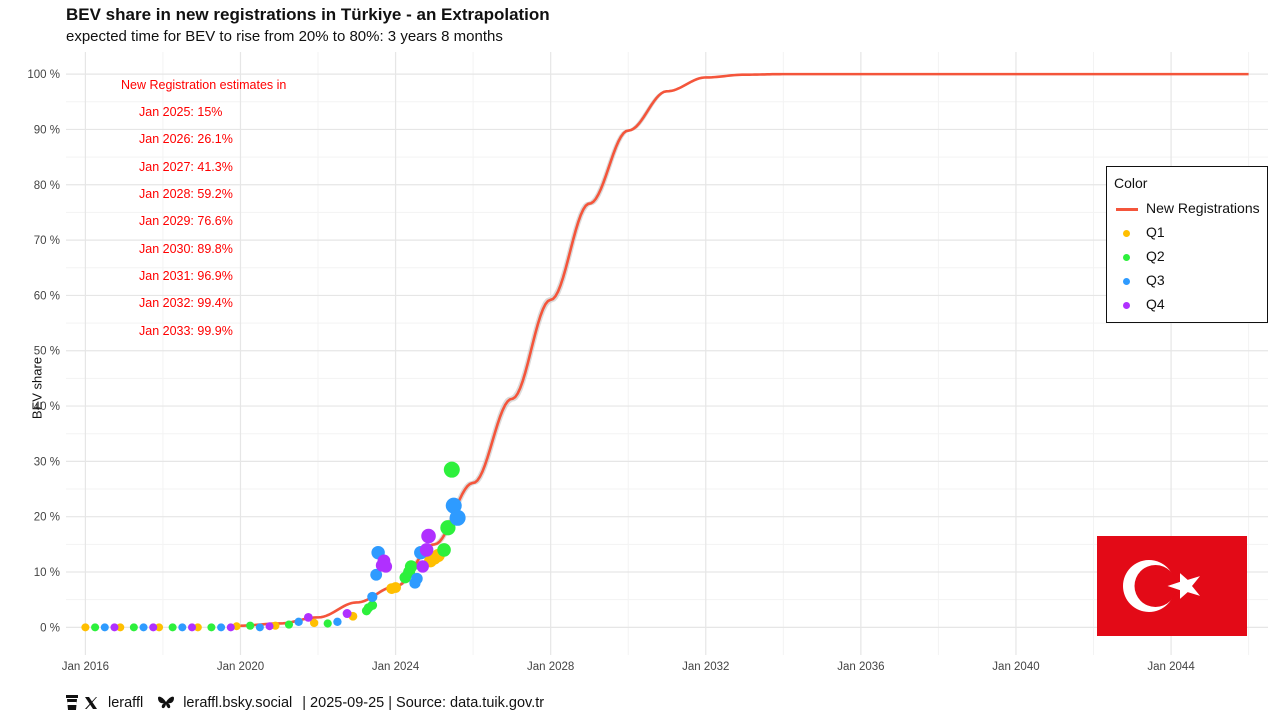  I want to click on estimate-item: Jan 2028: 59.2%, so click(186, 194).